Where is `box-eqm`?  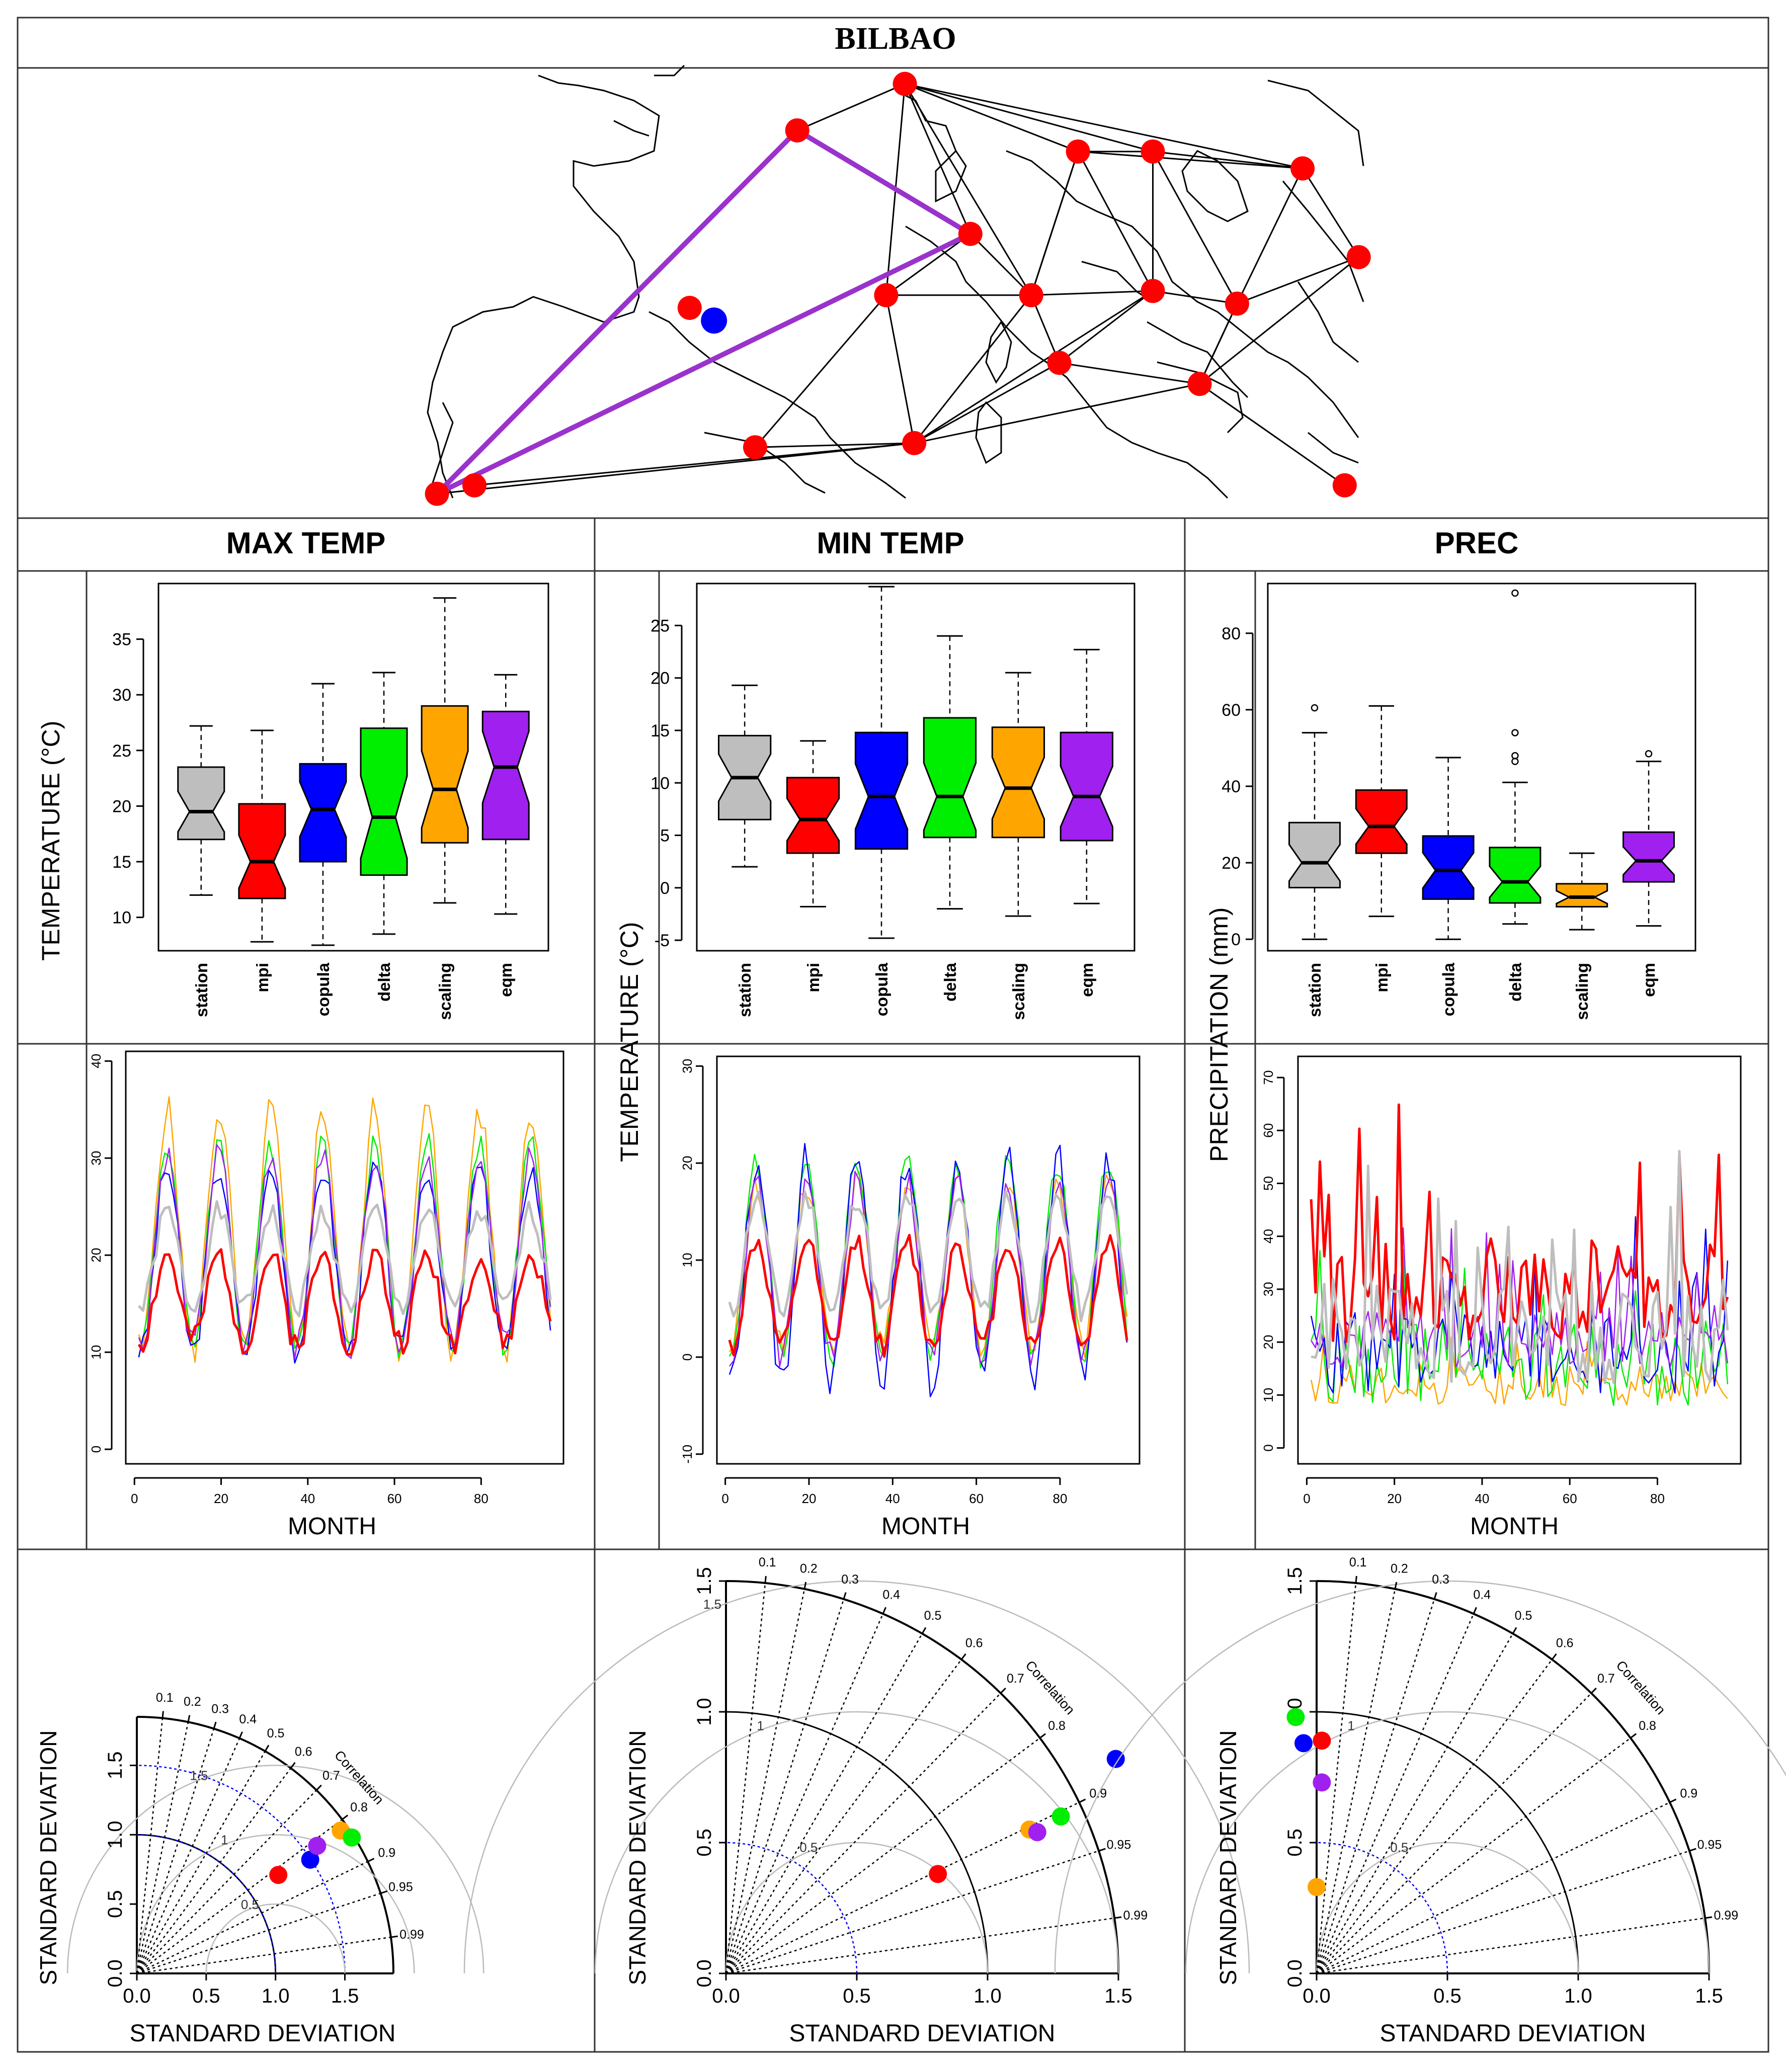 box-eqm is located at coordinates (1086, 776).